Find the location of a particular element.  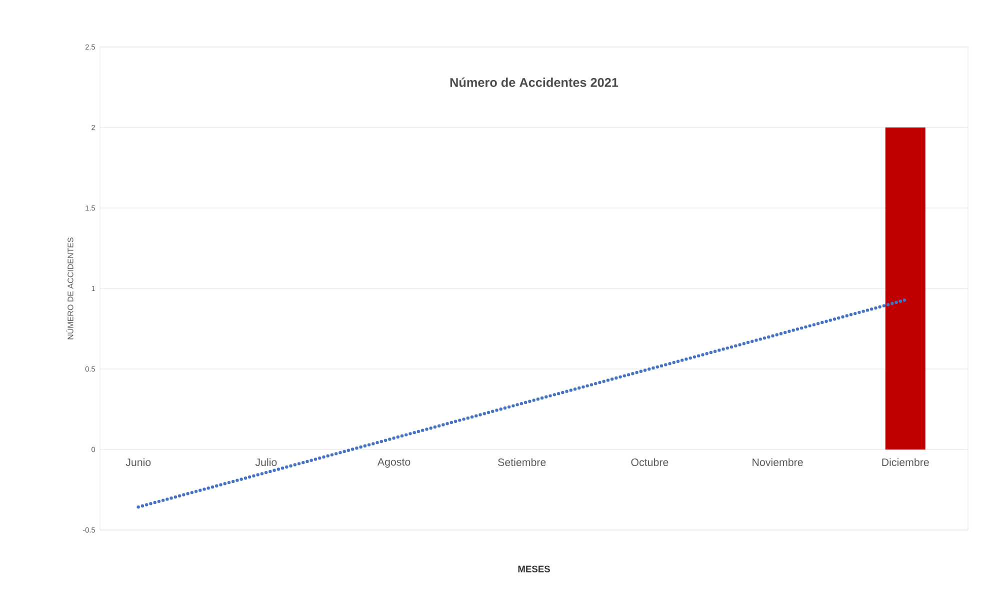

x-tick-label: Julio is located at coordinates (266, 462).